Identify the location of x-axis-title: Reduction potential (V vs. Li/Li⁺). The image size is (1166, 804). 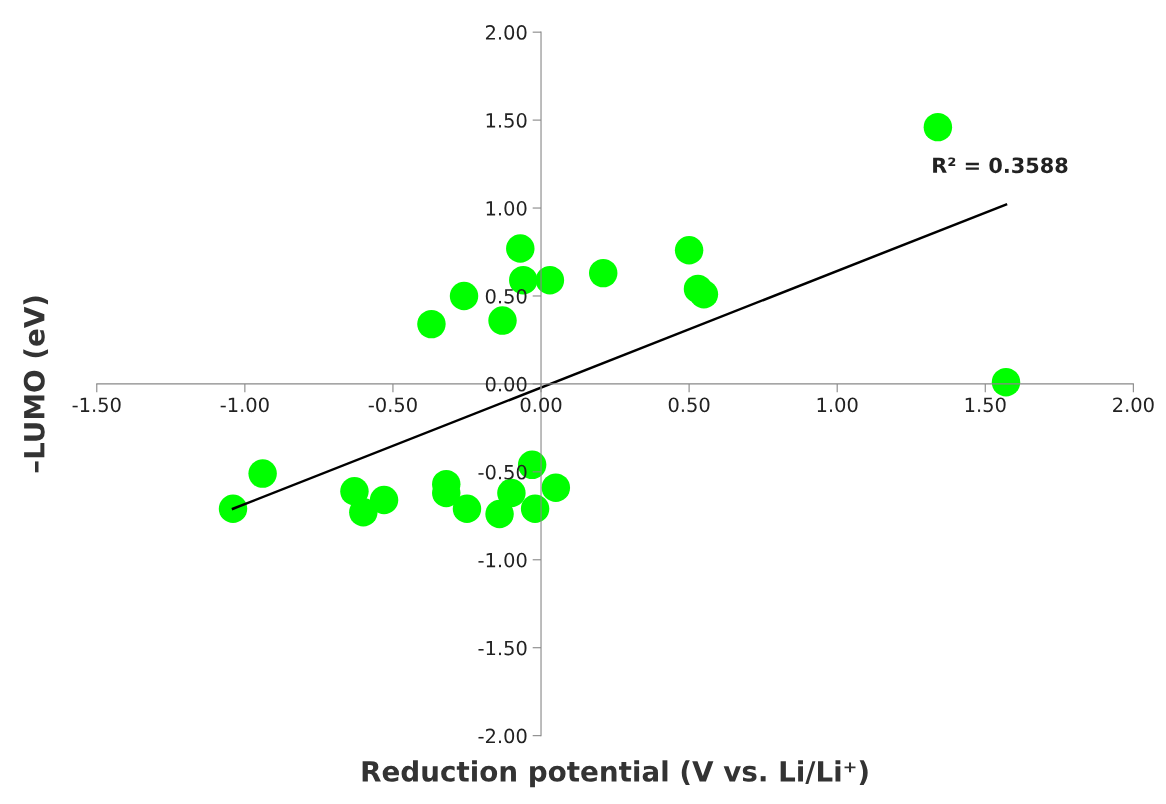
(615, 774).